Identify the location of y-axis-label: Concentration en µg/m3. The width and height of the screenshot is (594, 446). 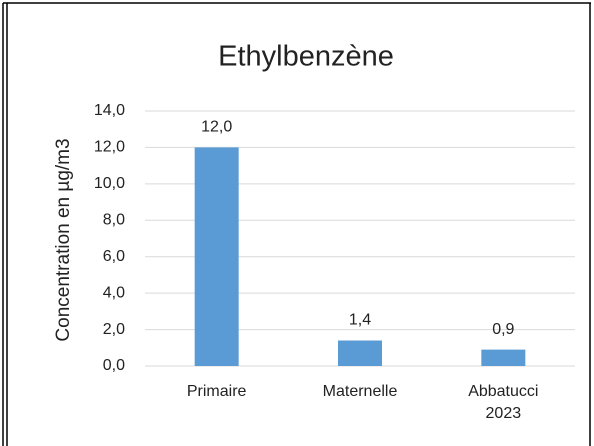
(63, 239).